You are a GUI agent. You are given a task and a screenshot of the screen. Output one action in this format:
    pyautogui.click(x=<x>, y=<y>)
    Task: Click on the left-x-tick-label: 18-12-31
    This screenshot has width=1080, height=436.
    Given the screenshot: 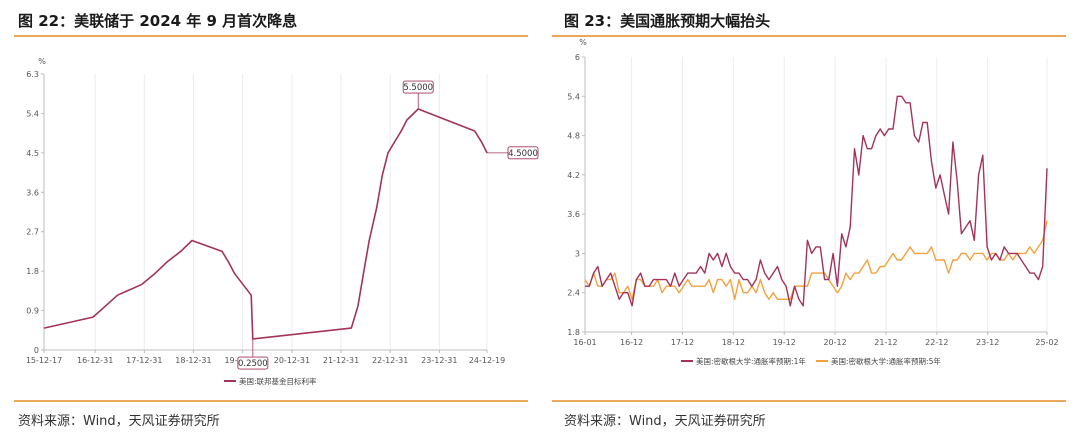 What is the action you would take?
    pyautogui.click(x=193, y=360)
    